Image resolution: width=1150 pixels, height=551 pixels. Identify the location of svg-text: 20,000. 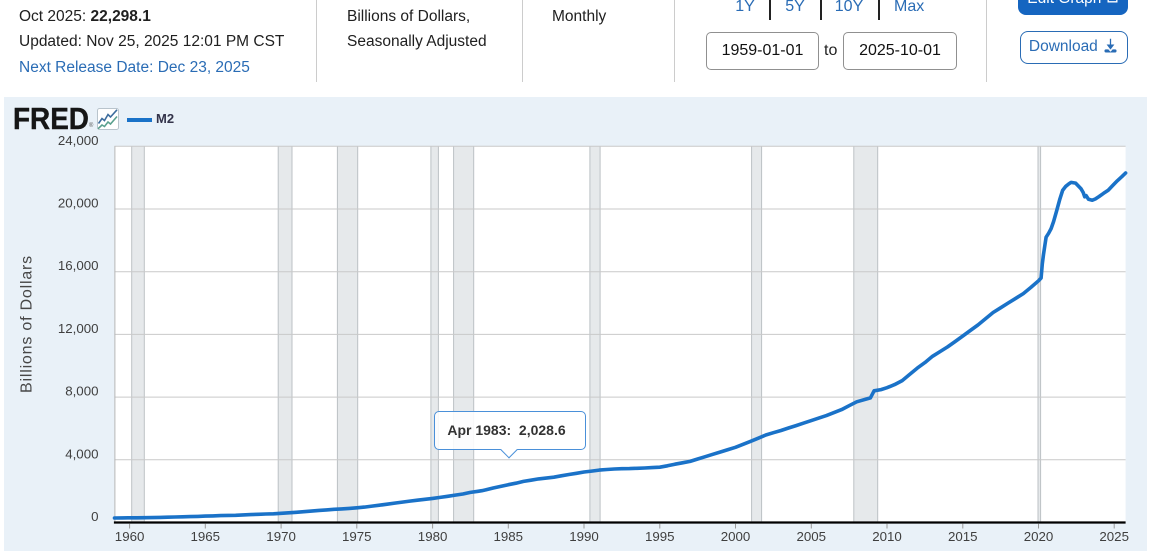
(78, 203).